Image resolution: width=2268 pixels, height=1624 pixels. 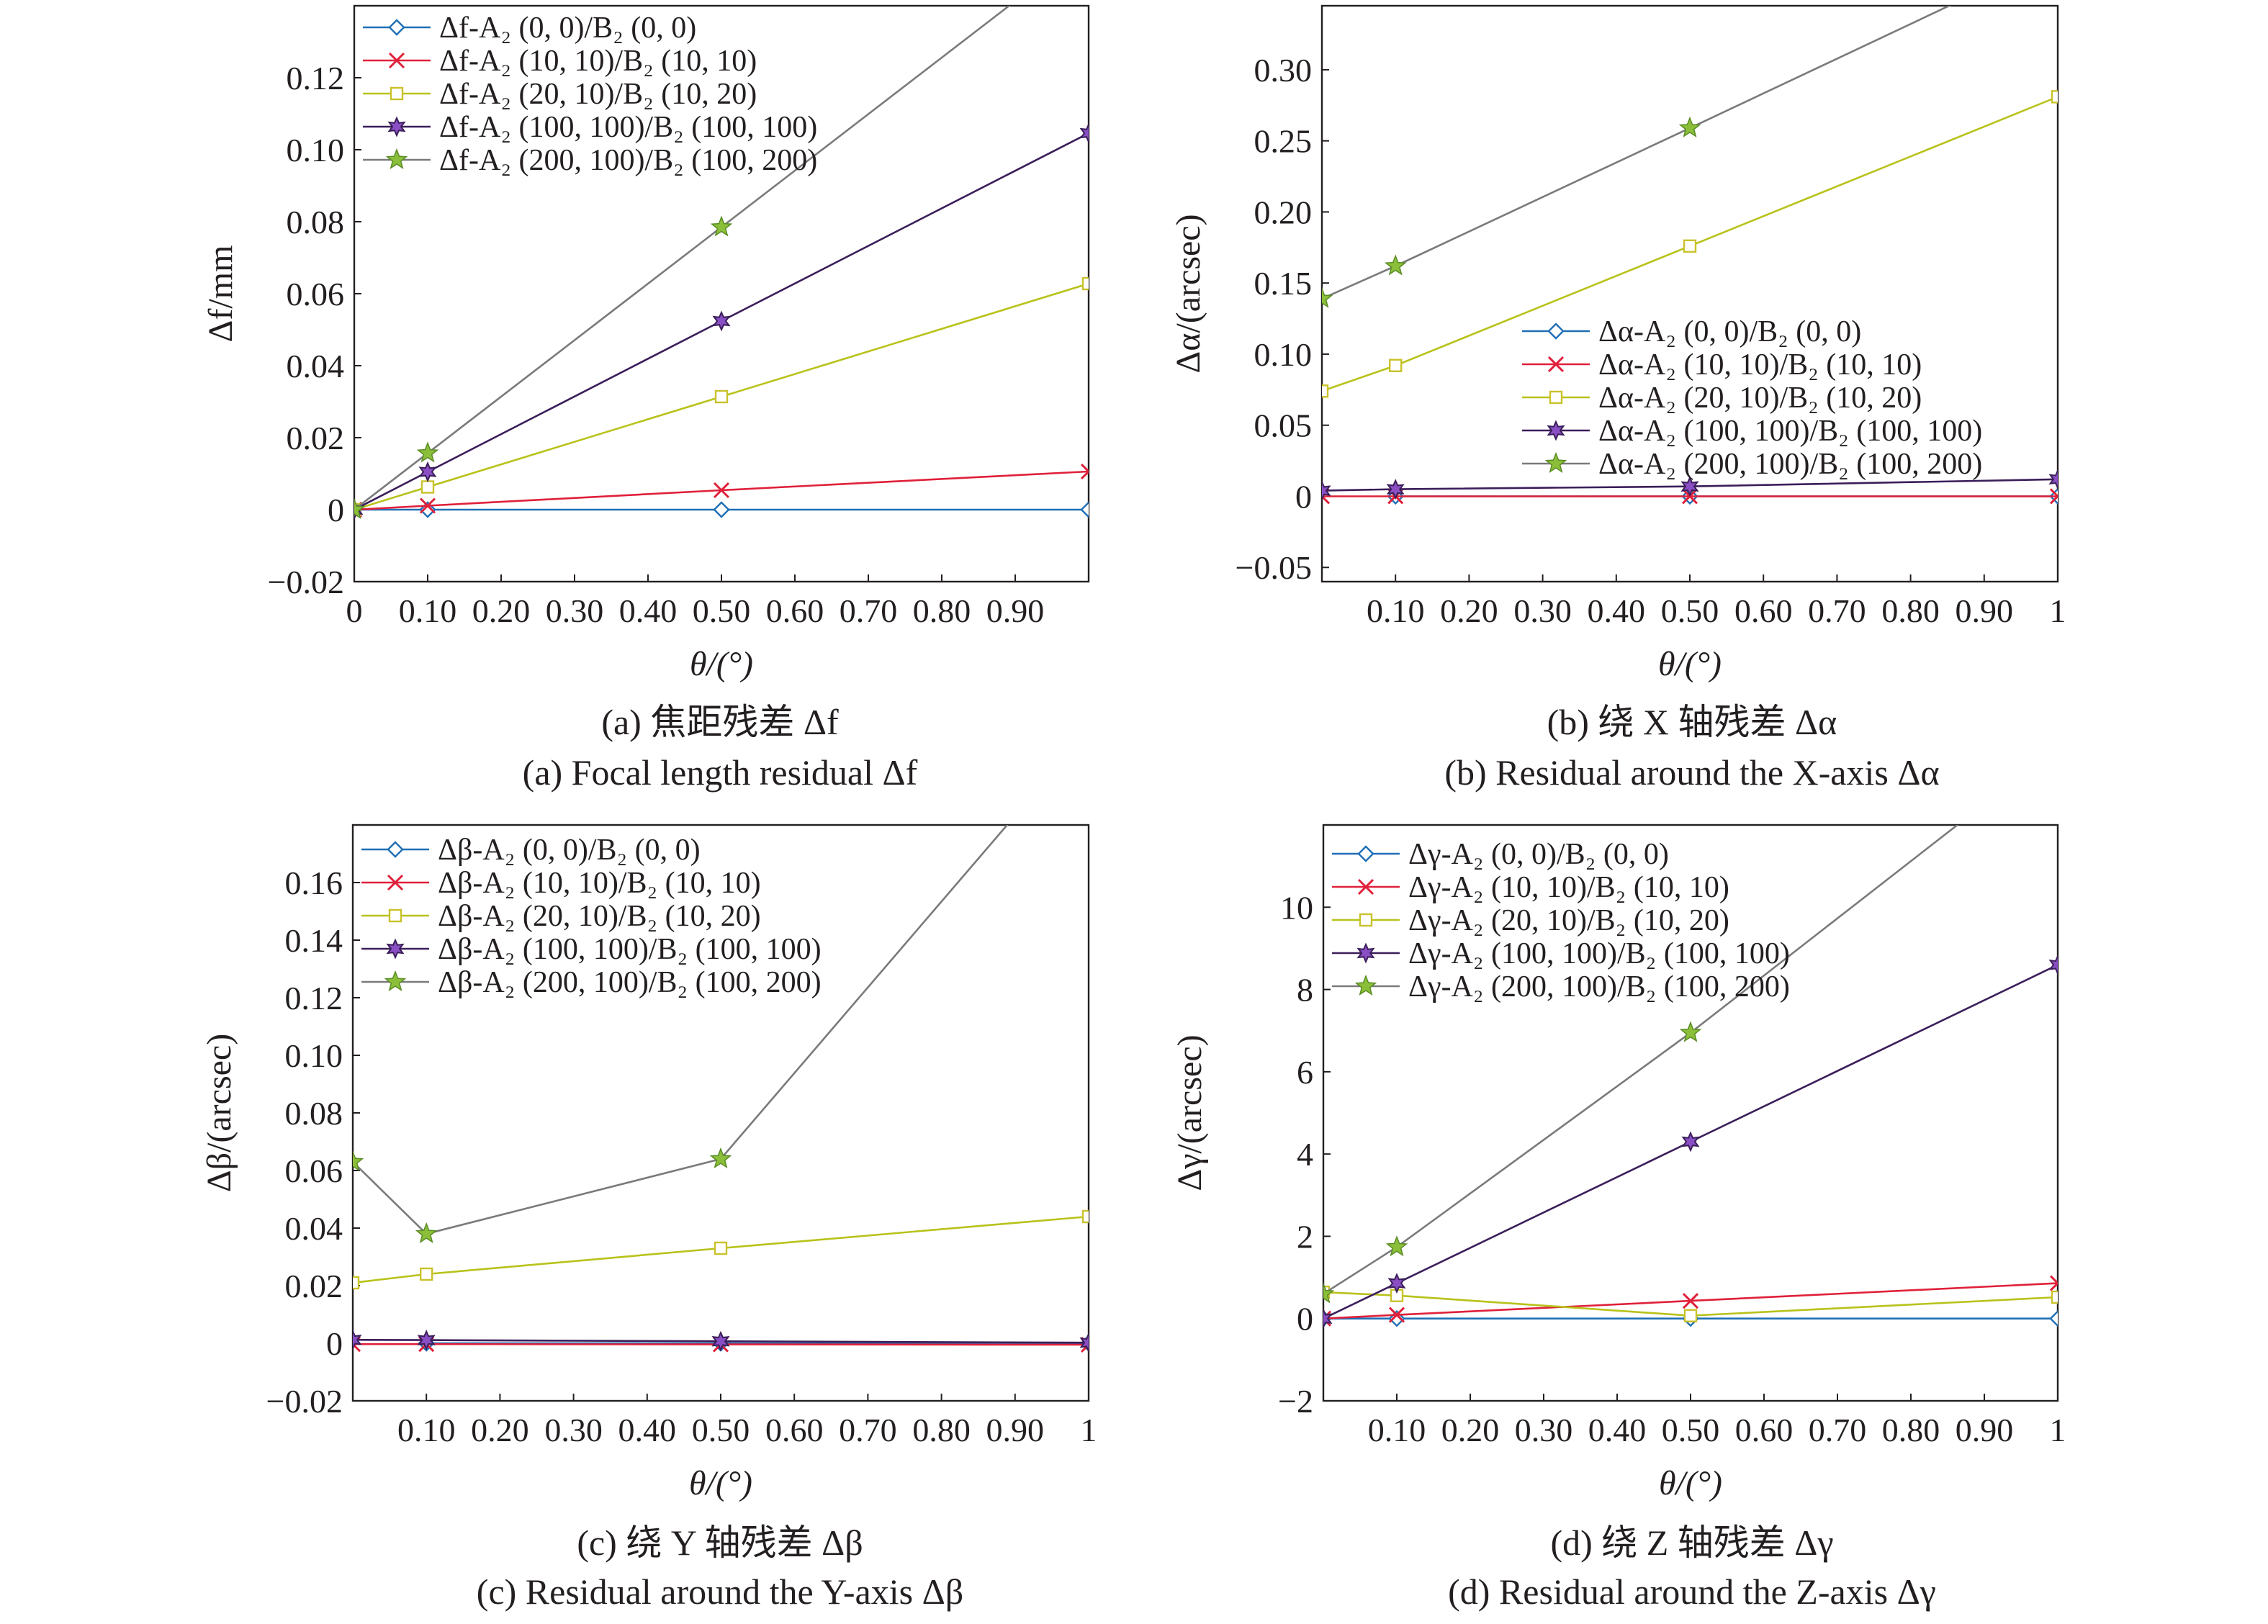 What do you see at coordinates (1729, 331) in the screenshot?
I see `legend-label: Δα-A₂ (0, 0)/B₂ (0, 0)` at bounding box center [1729, 331].